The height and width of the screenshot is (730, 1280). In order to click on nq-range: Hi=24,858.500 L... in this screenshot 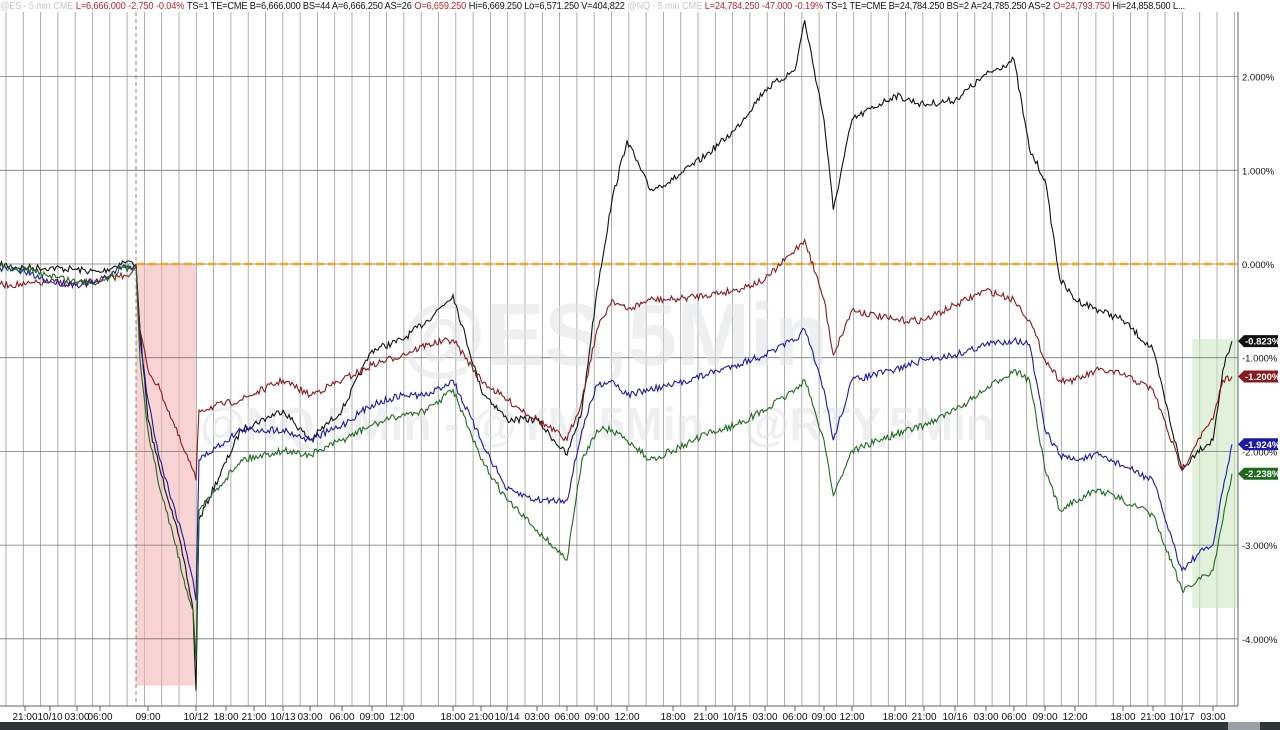, I will do `click(1149, 6)`.